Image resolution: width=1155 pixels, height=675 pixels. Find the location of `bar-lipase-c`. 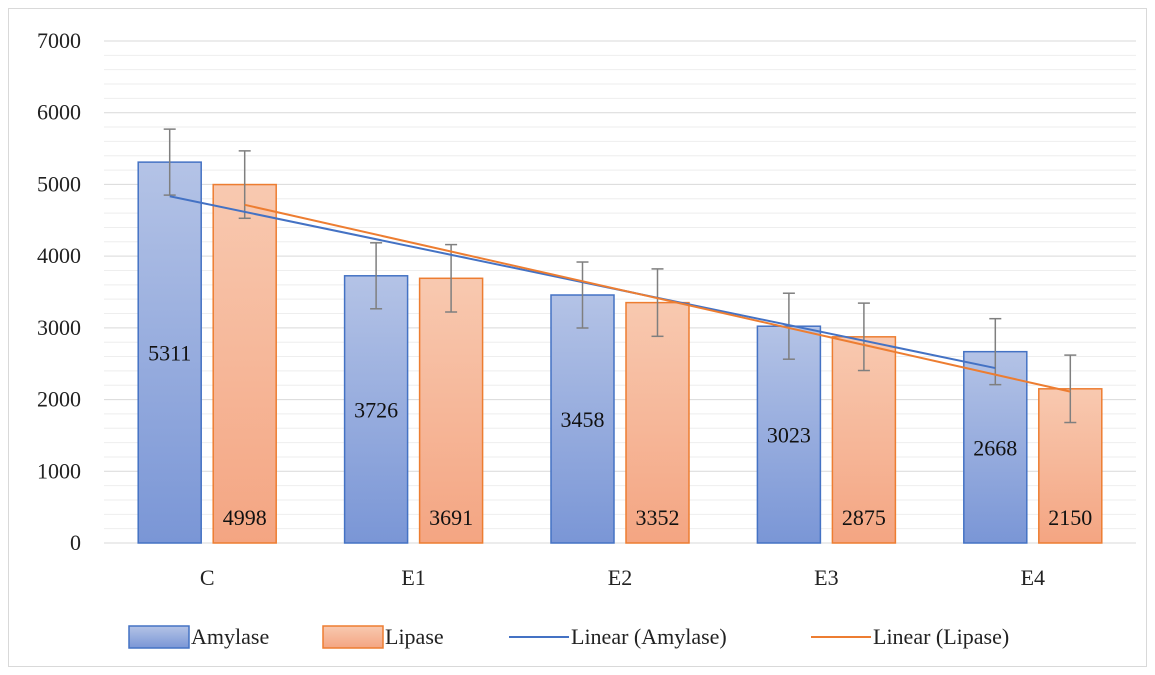

bar-lipase-c is located at coordinates (244, 363).